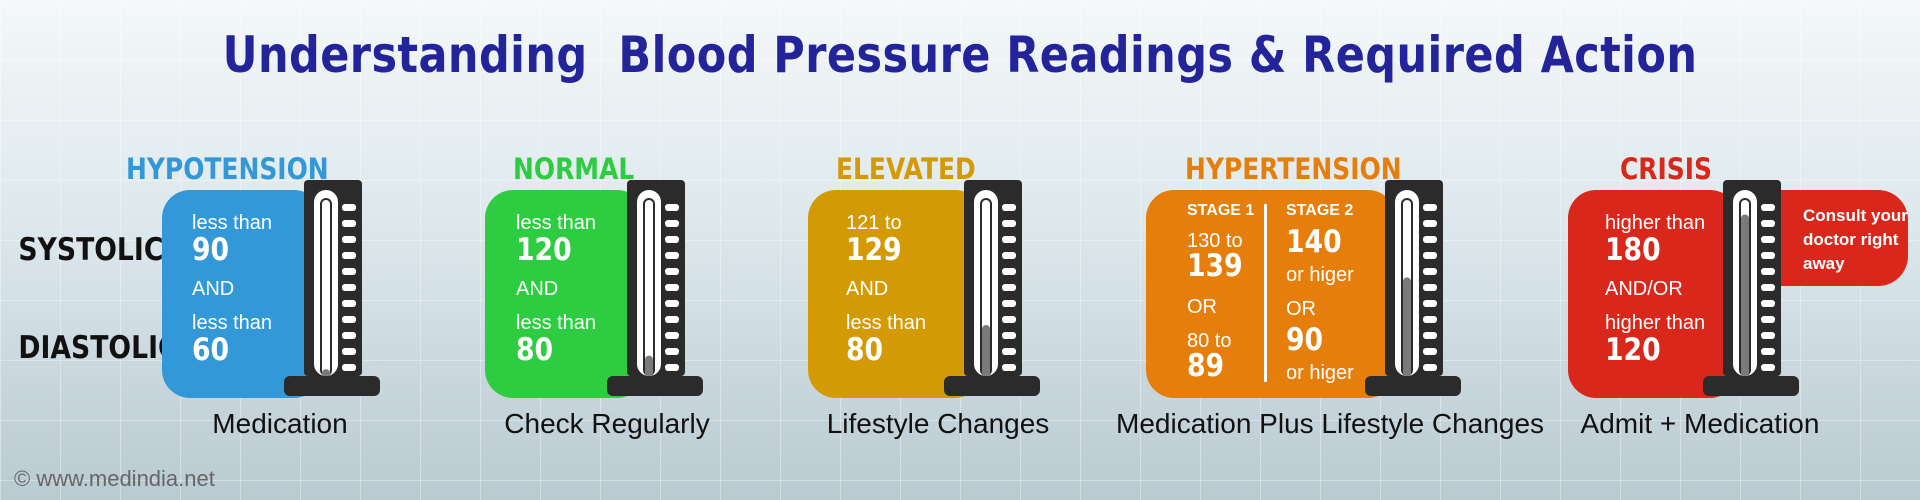  Describe the element at coordinates (649, 288) in the screenshot. I see `gauge-tube-glass` at that location.